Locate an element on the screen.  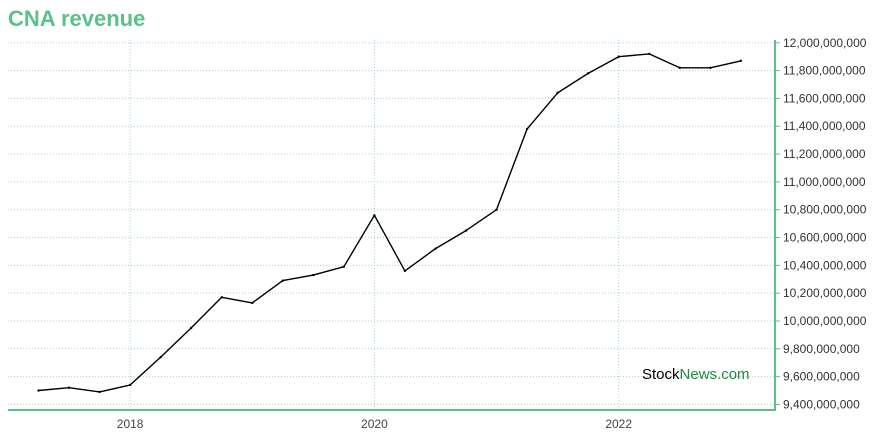
watermark-news: News is located at coordinates (699, 374).